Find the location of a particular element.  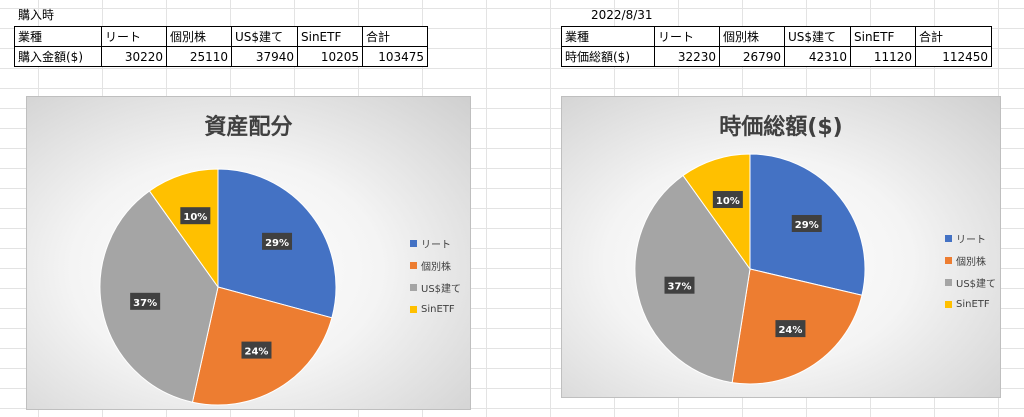

value-cell: 37940 is located at coordinates (264, 56).